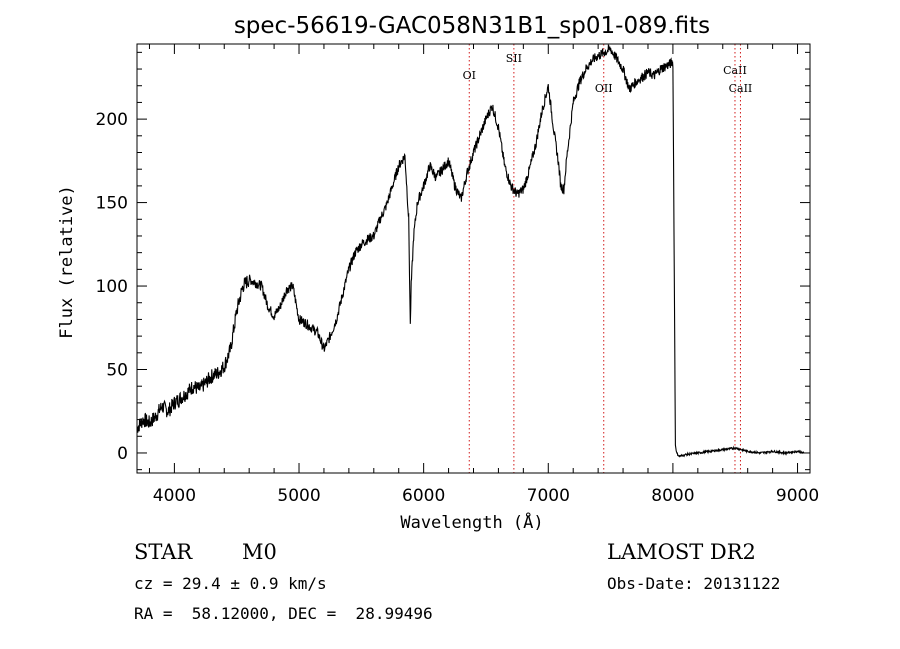  What do you see at coordinates (112, 204) in the screenshot?
I see `y-tick-label: 150` at bounding box center [112, 204].